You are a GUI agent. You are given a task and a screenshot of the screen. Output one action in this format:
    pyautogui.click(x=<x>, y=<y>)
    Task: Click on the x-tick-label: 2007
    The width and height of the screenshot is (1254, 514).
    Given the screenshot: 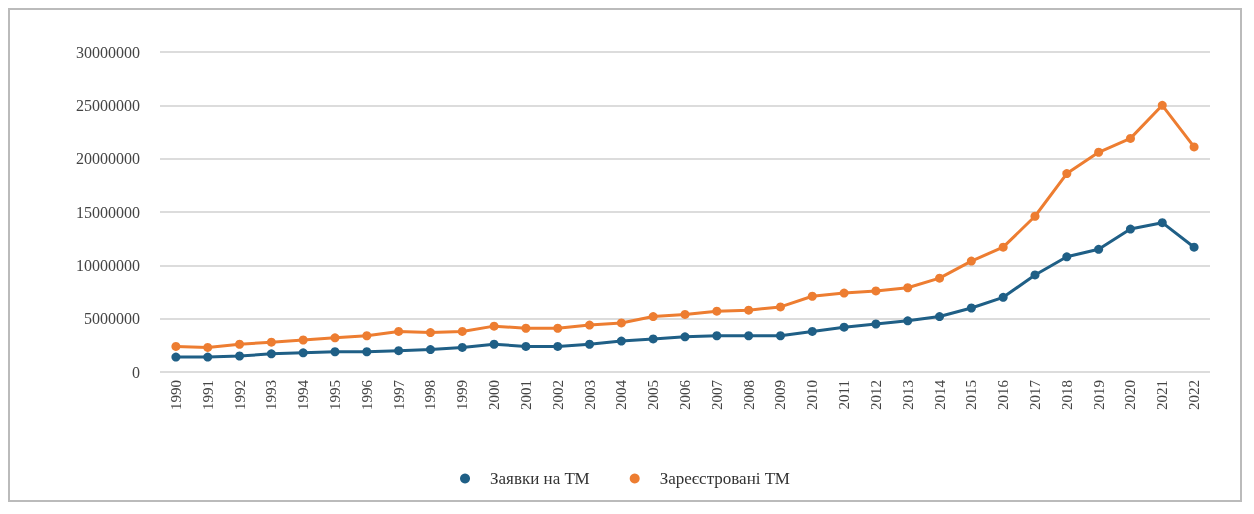 What is the action you would take?
    pyautogui.click(x=716, y=394)
    